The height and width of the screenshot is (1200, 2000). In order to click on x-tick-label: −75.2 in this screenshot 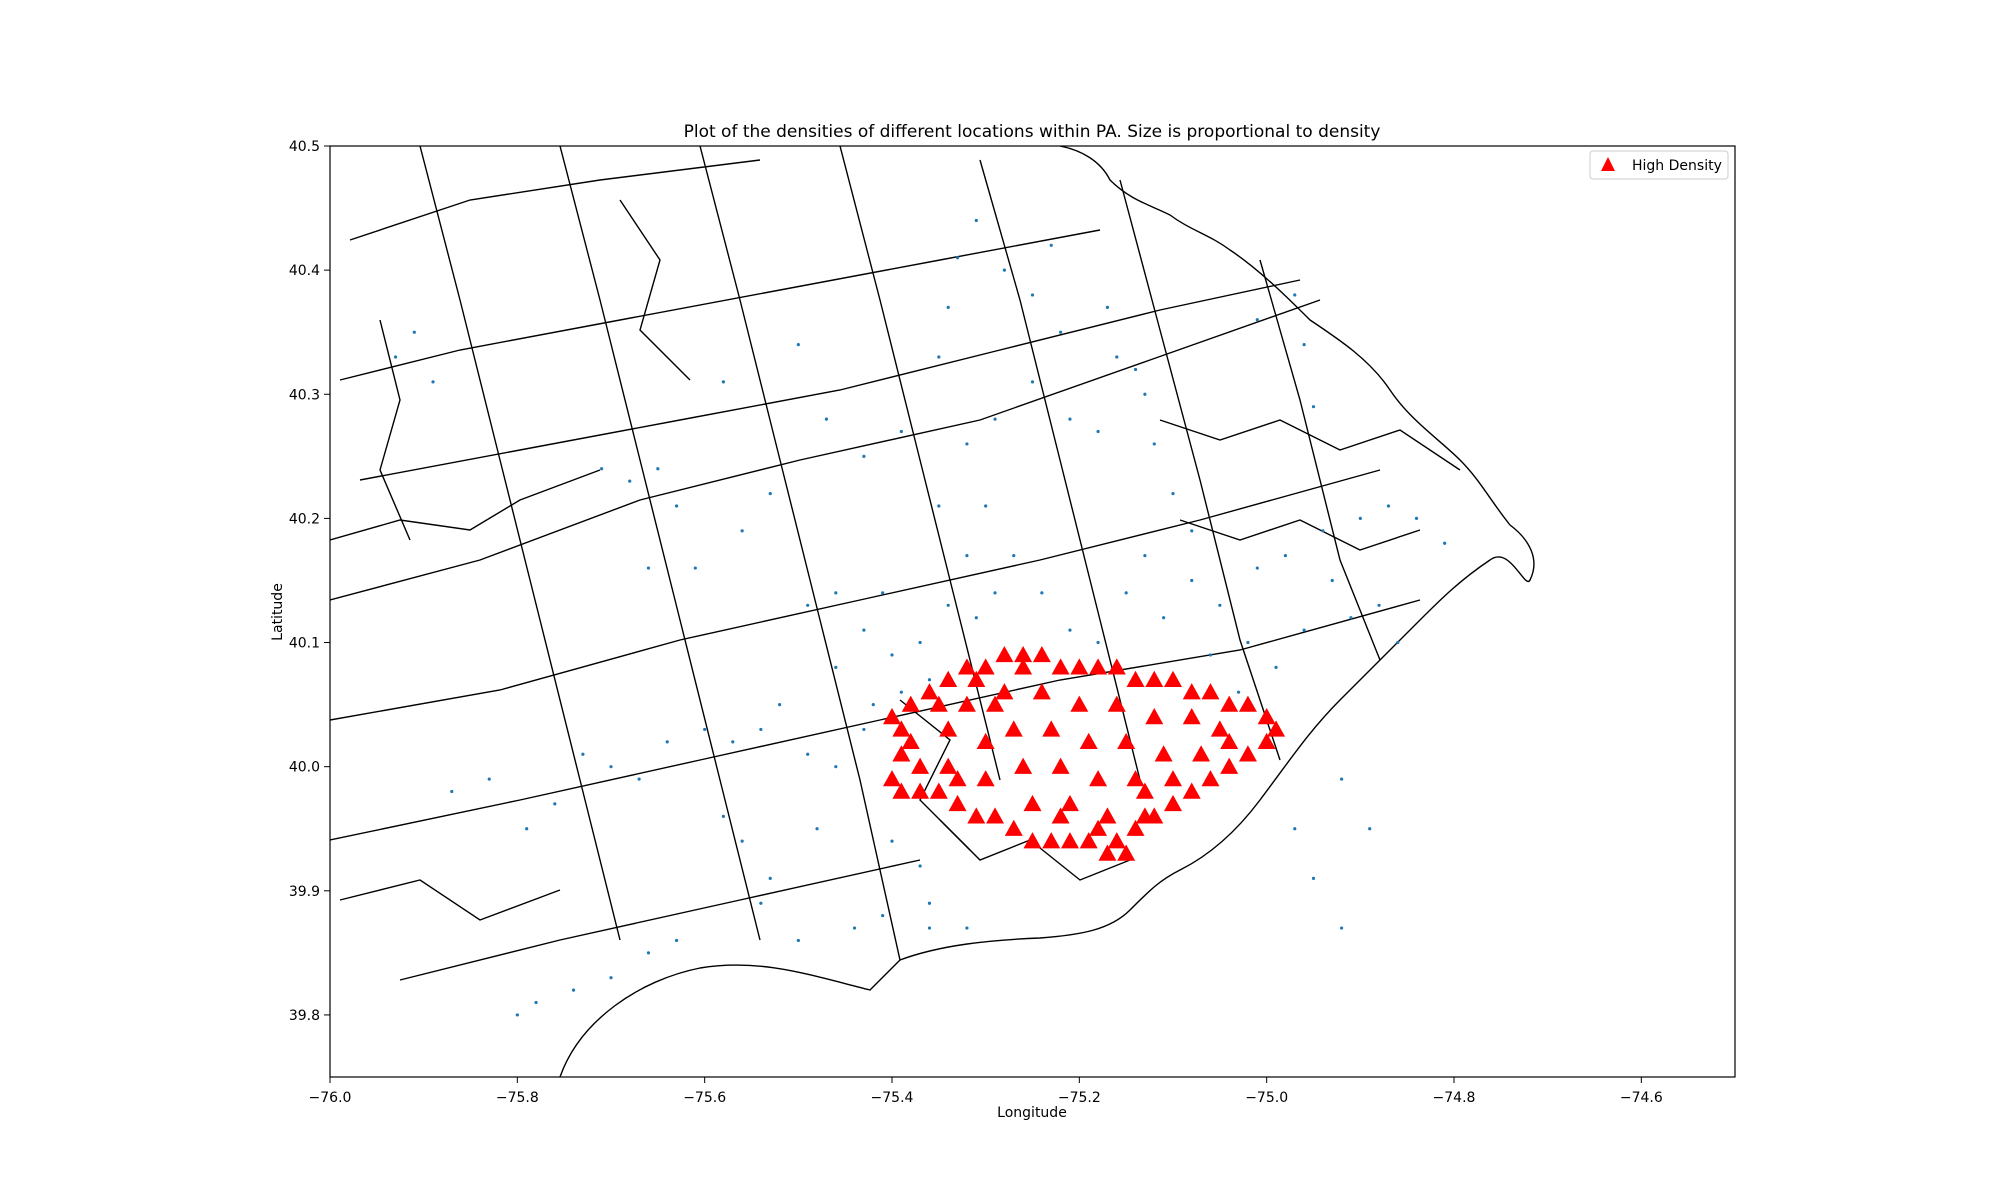, I will do `click(1079, 1098)`.